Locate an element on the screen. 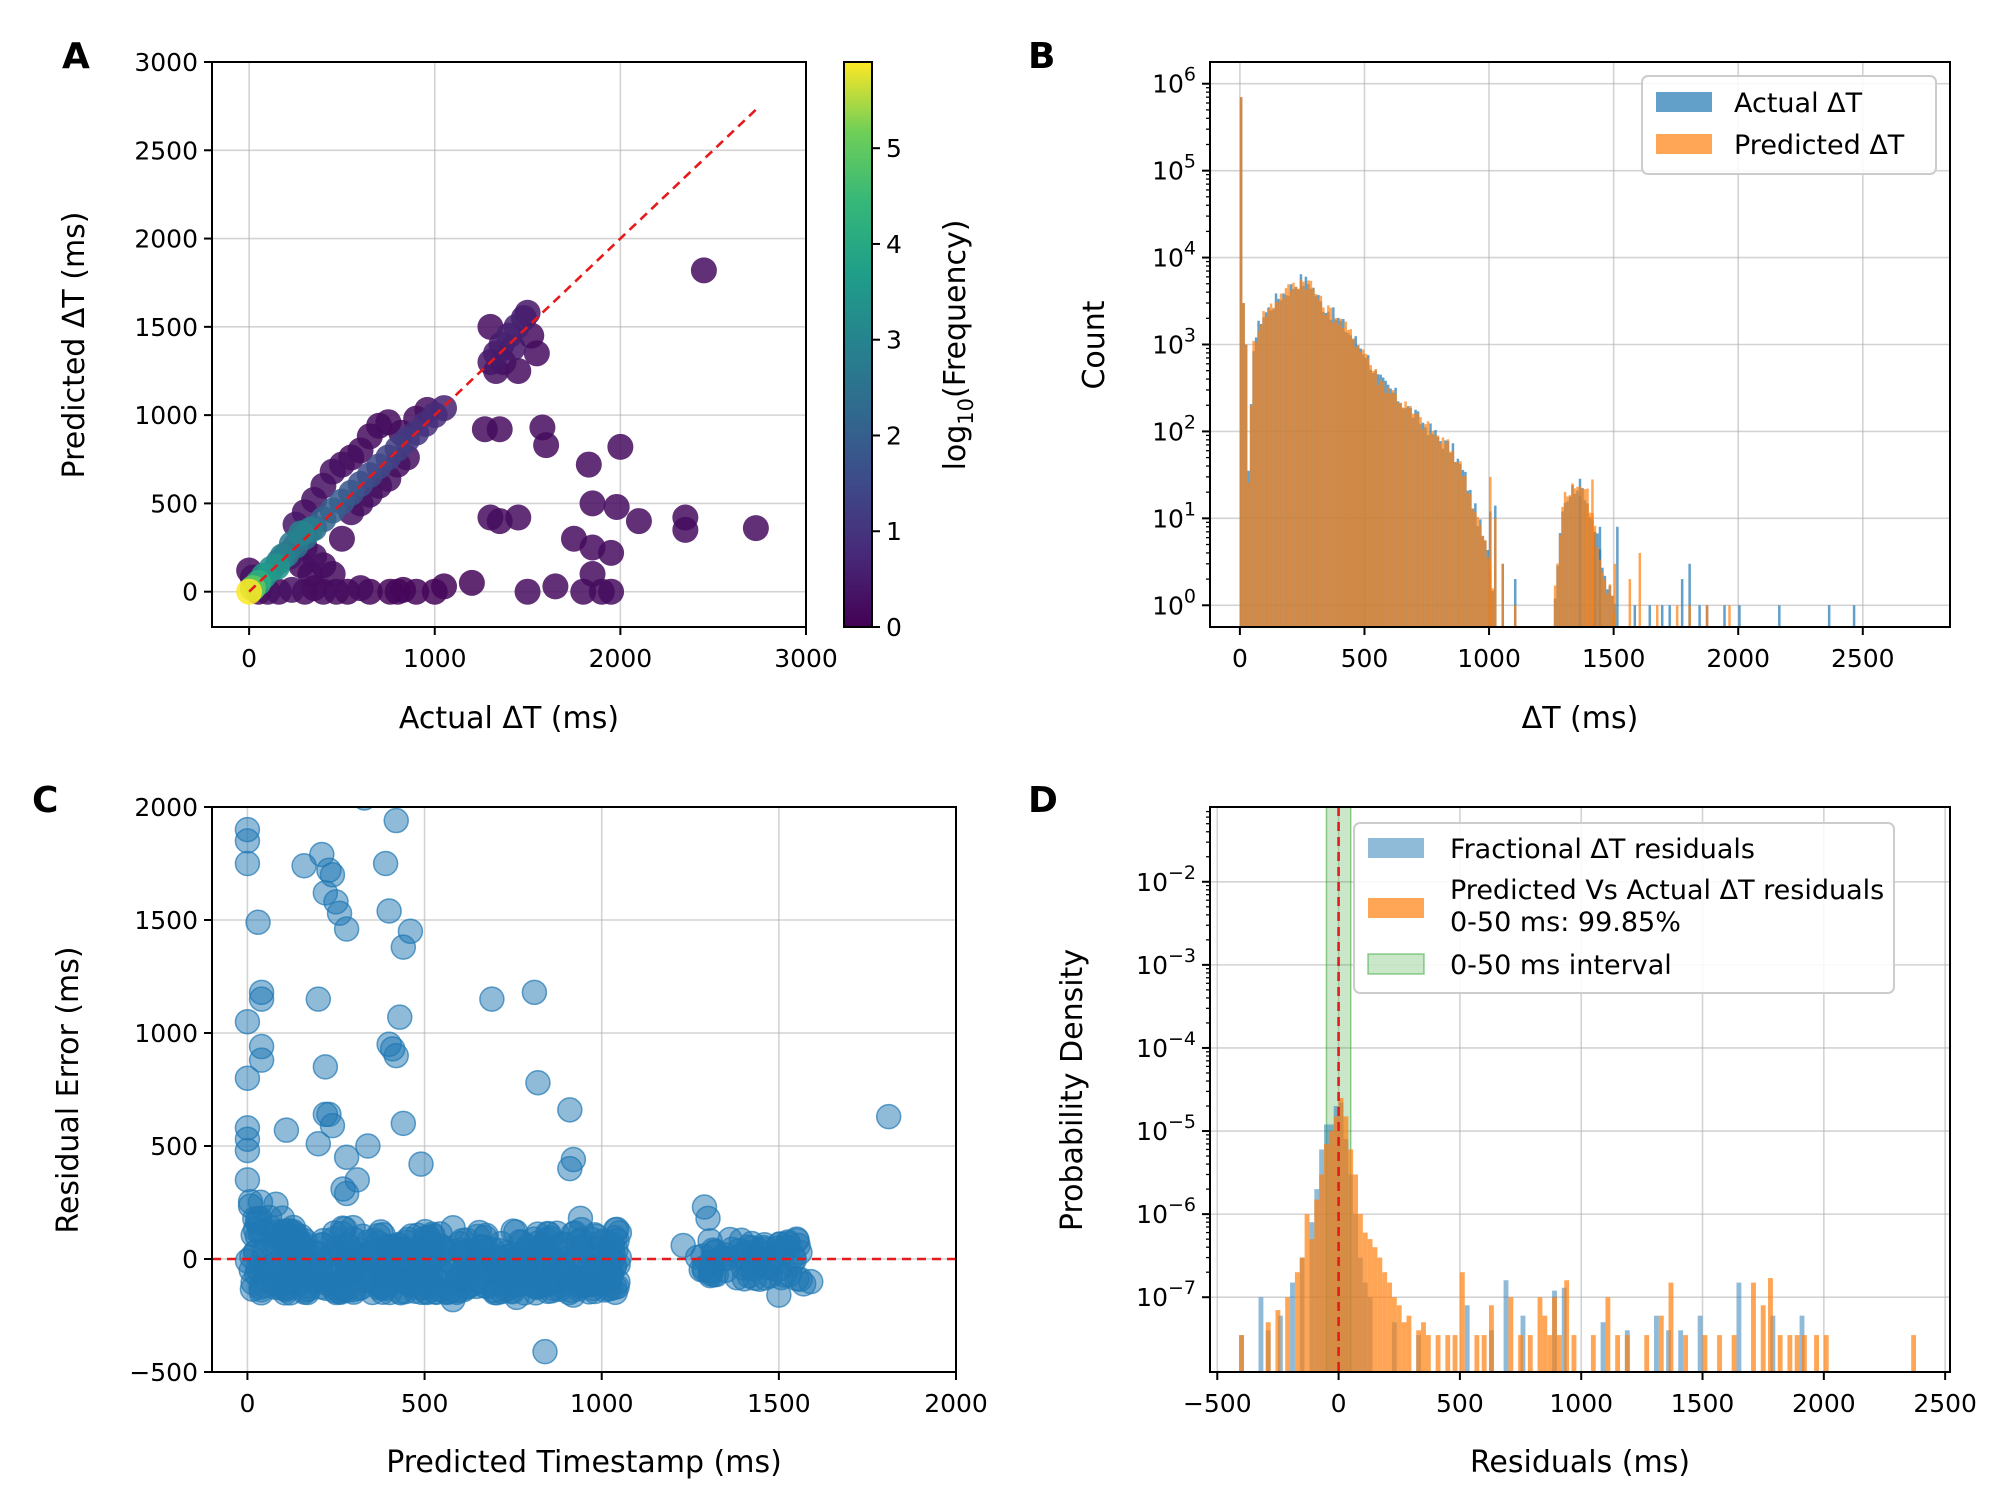  tick-label-y: 10⁶ is located at coordinates (1174, 81).